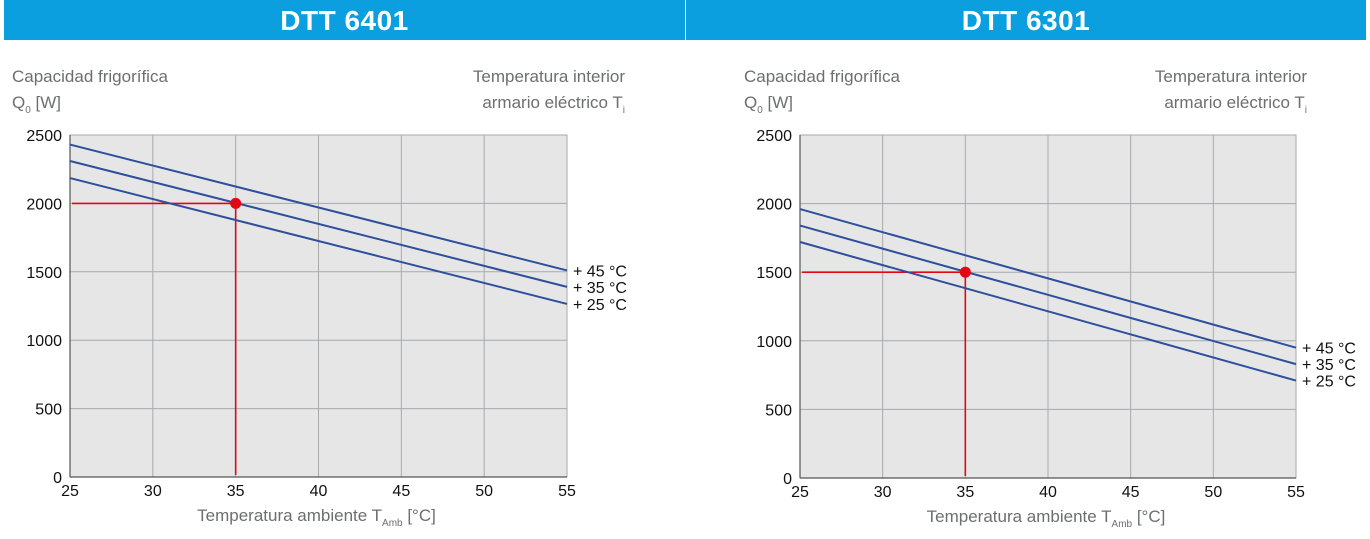 This screenshot has width=1370, height=539. I want to click on chart-title: DTT 6401, so click(344, 20).